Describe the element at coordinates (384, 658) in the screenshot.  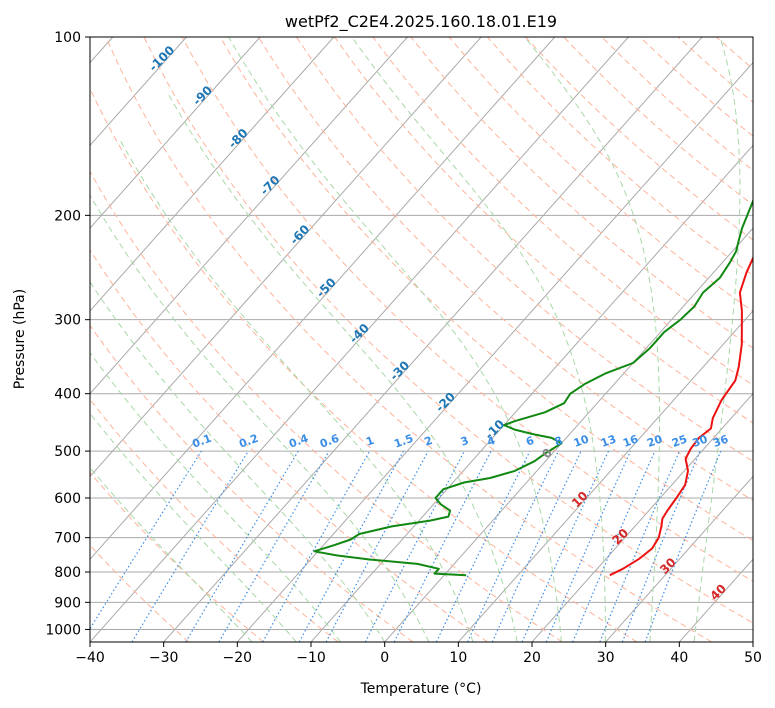
I see `x-tick-label: 0` at that location.